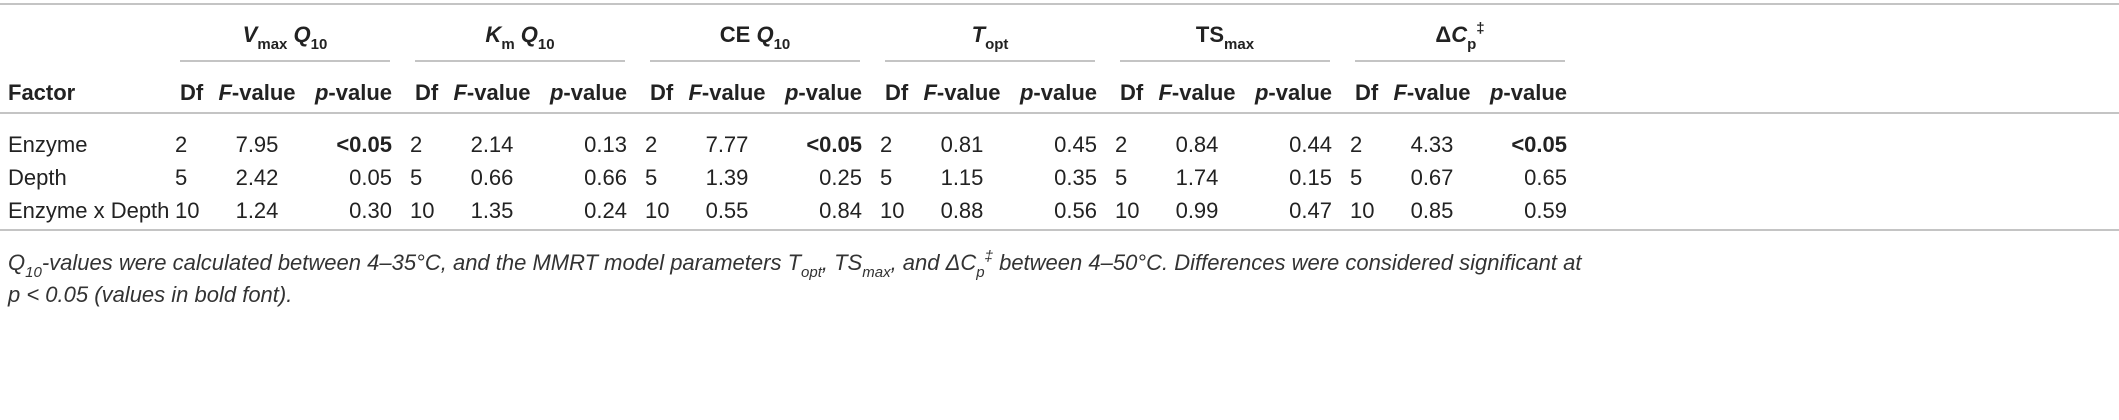 The height and width of the screenshot is (420, 2119). What do you see at coordinates (876, 272) in the screenshot?
I see `text-part: max` at bounding box center [876, 272].